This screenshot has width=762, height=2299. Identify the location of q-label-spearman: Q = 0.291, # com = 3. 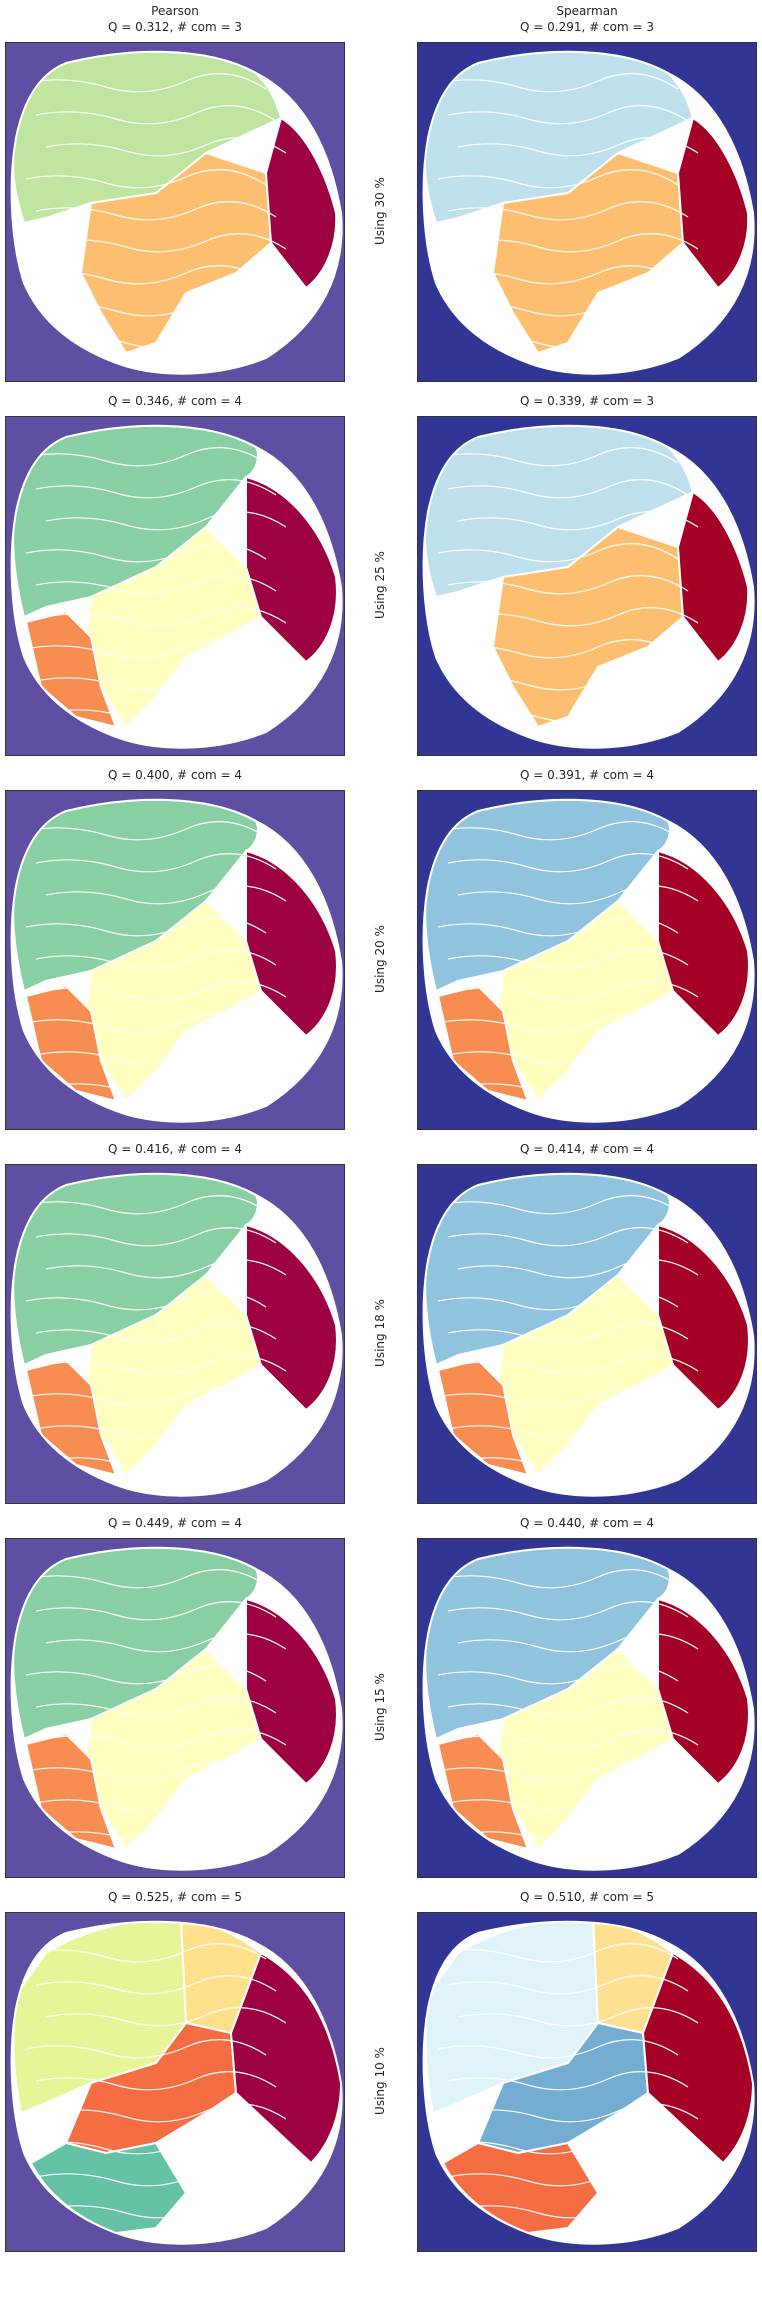
(587, 27).